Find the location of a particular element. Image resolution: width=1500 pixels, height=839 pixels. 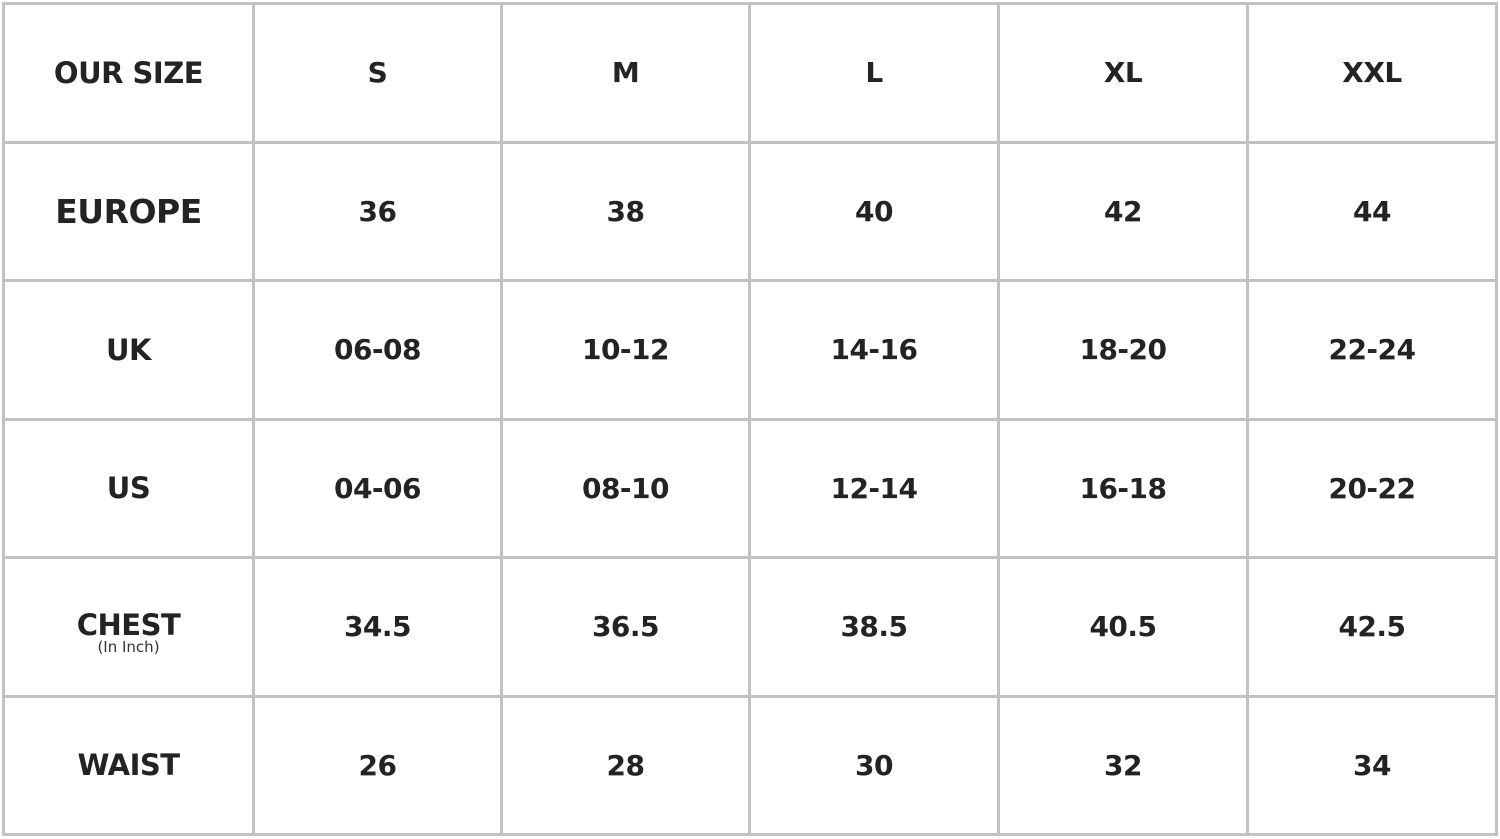

table-cell: 40 is located at coordinates (874, 211).